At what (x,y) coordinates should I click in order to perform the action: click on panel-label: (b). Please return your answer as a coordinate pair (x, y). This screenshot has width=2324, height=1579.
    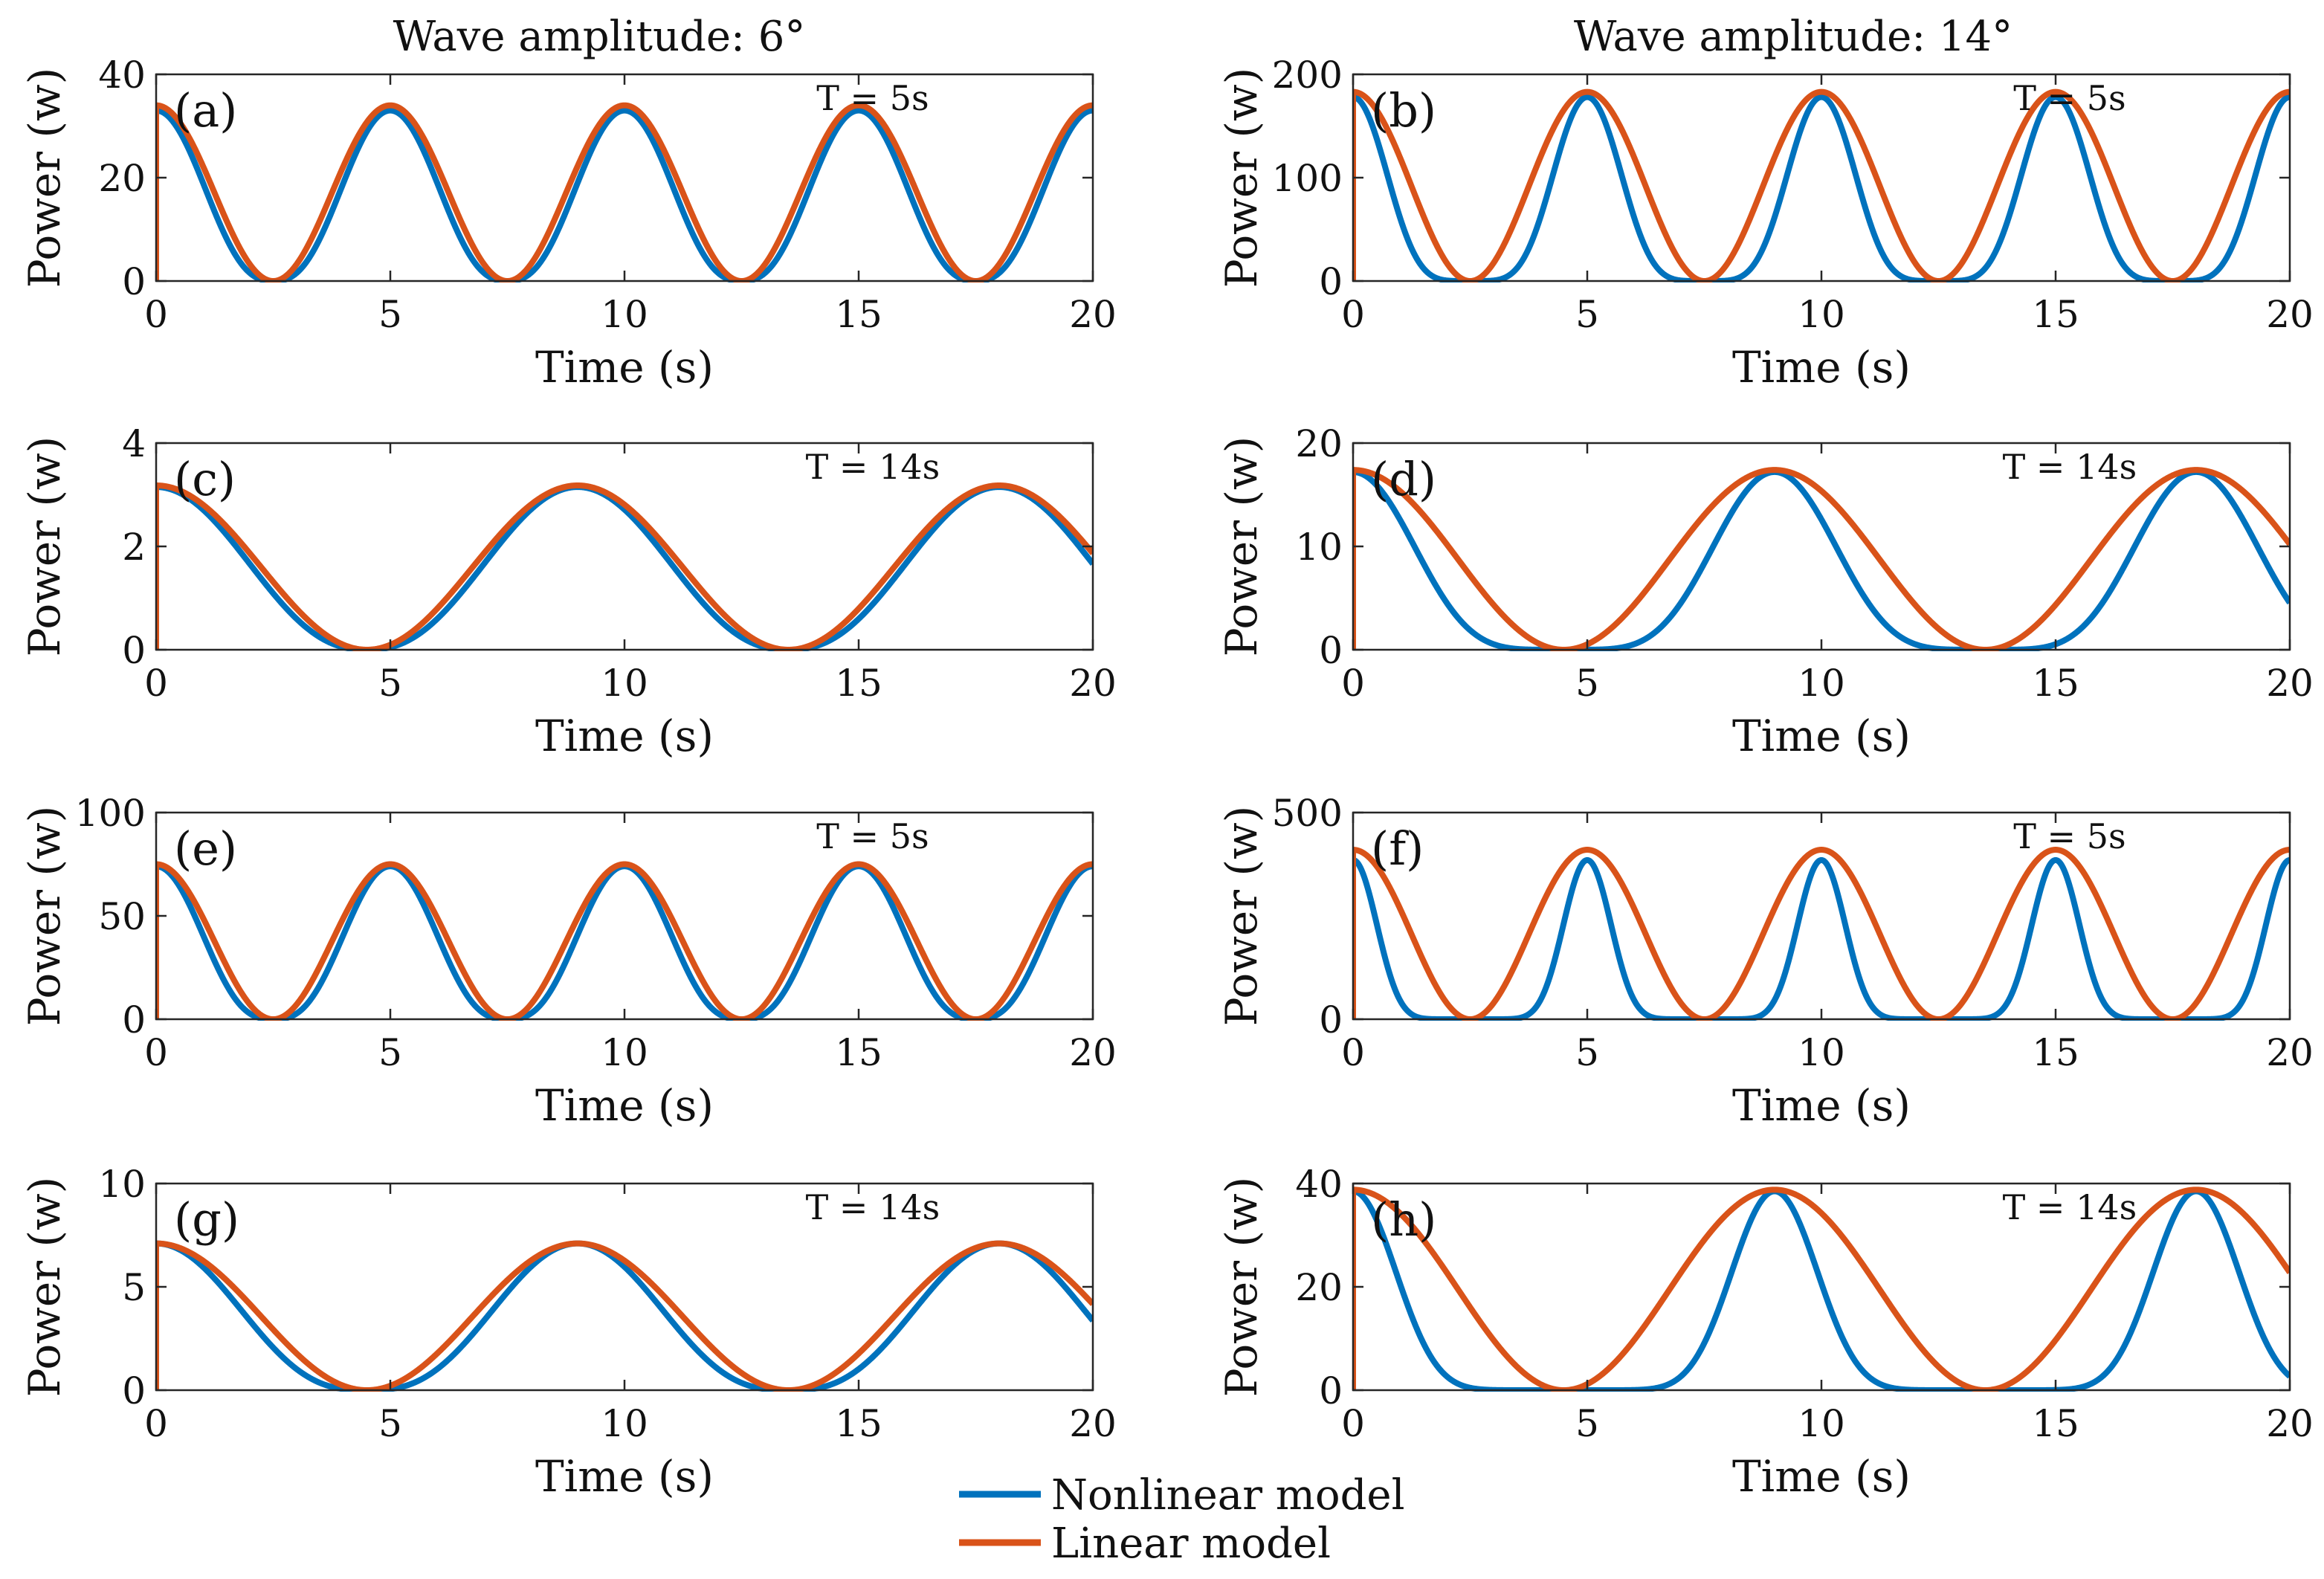
    Looking at the image, I should click on (1403, 111).